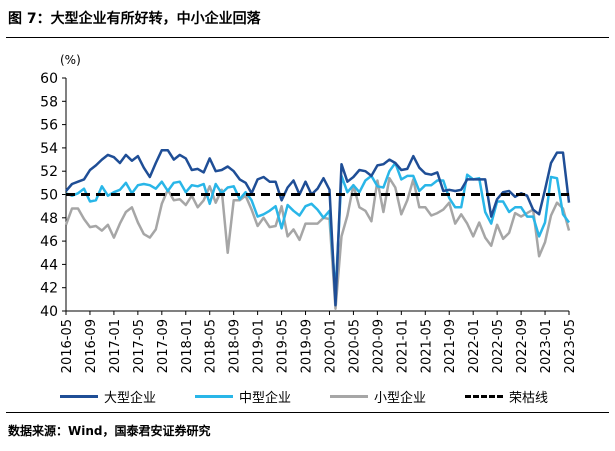 This screenshot has width=615, height=451. Describe the element at coordinates (426, 346) in the screenshot. I see `x-tick-label: 2021-05` at that location.